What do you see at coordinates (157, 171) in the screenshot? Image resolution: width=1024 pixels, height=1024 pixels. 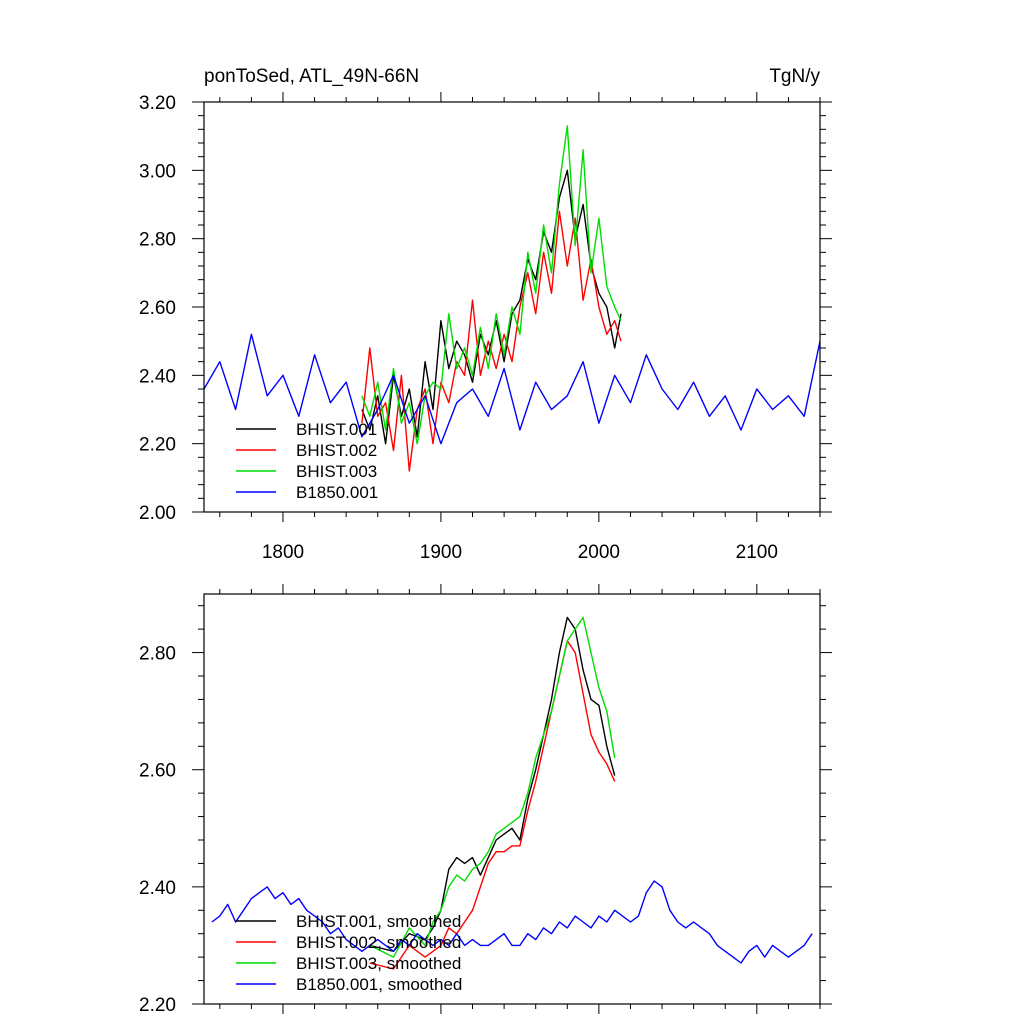 I see `top-y-tick-label: 3.00` at bounding box center [157, 171].